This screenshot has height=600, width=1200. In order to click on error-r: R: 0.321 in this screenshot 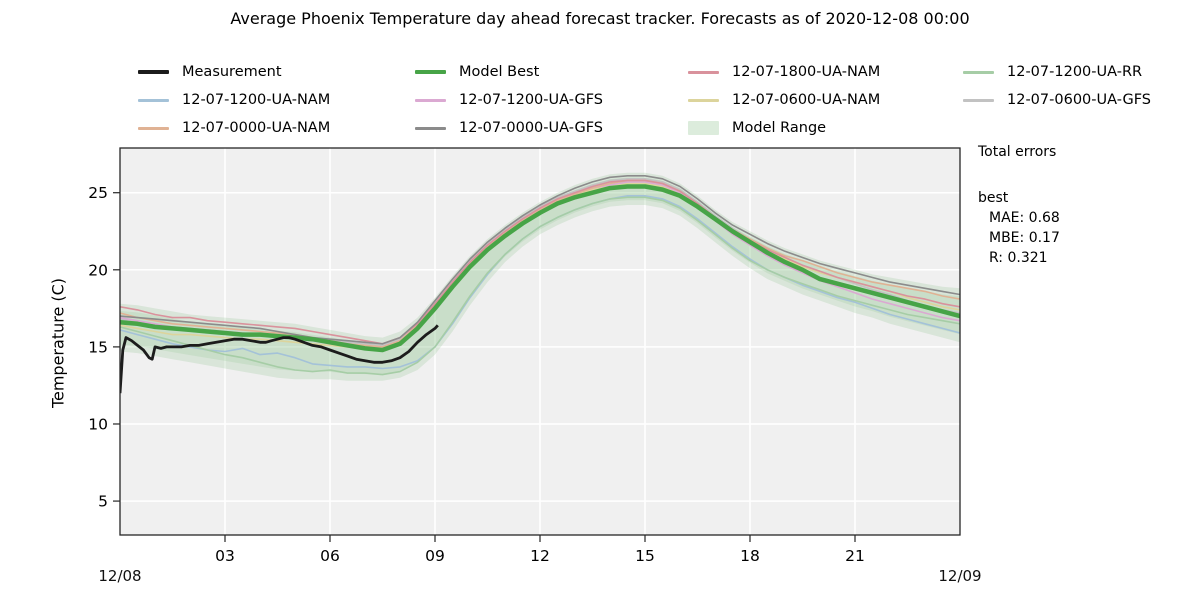, I will do `click(1018, 258)`.